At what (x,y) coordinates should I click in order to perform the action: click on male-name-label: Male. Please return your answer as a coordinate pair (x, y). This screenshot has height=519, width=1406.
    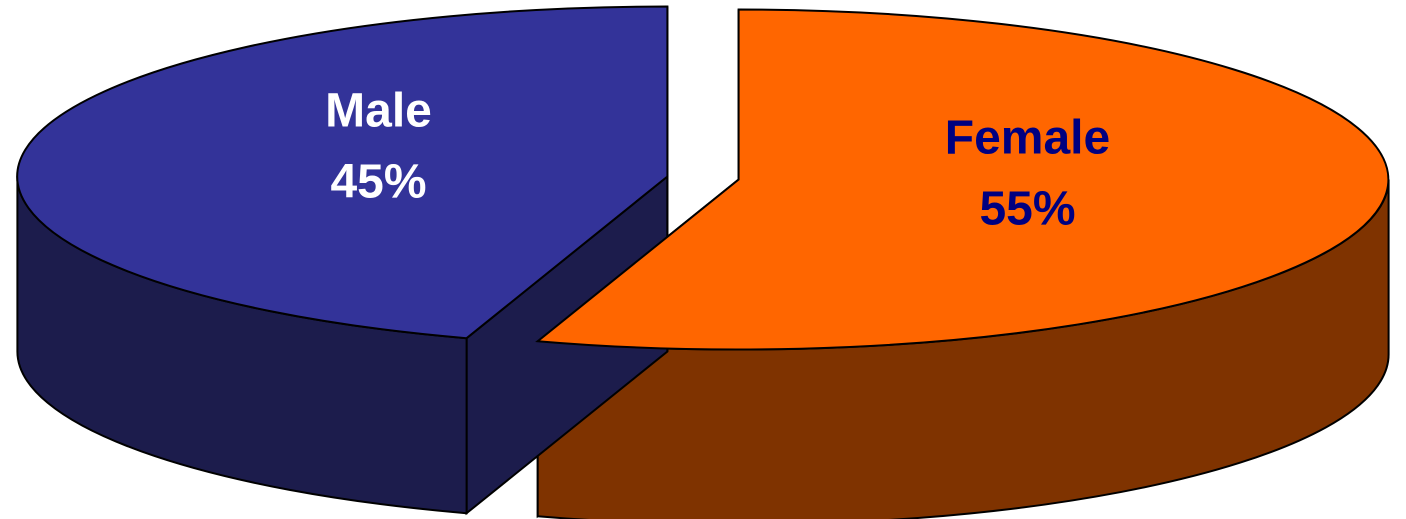
    Looking at the image, I should click on (378, 111).